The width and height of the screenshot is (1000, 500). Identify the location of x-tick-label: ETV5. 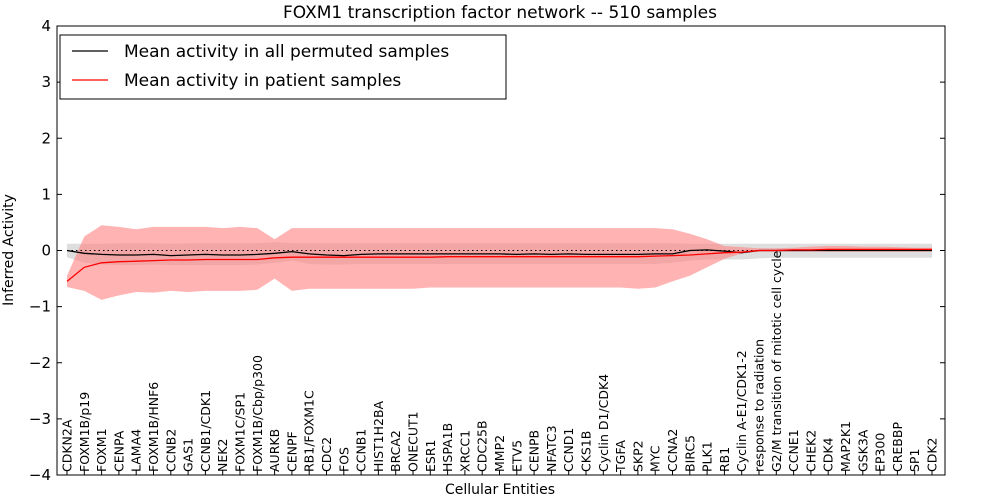
(516, 456).